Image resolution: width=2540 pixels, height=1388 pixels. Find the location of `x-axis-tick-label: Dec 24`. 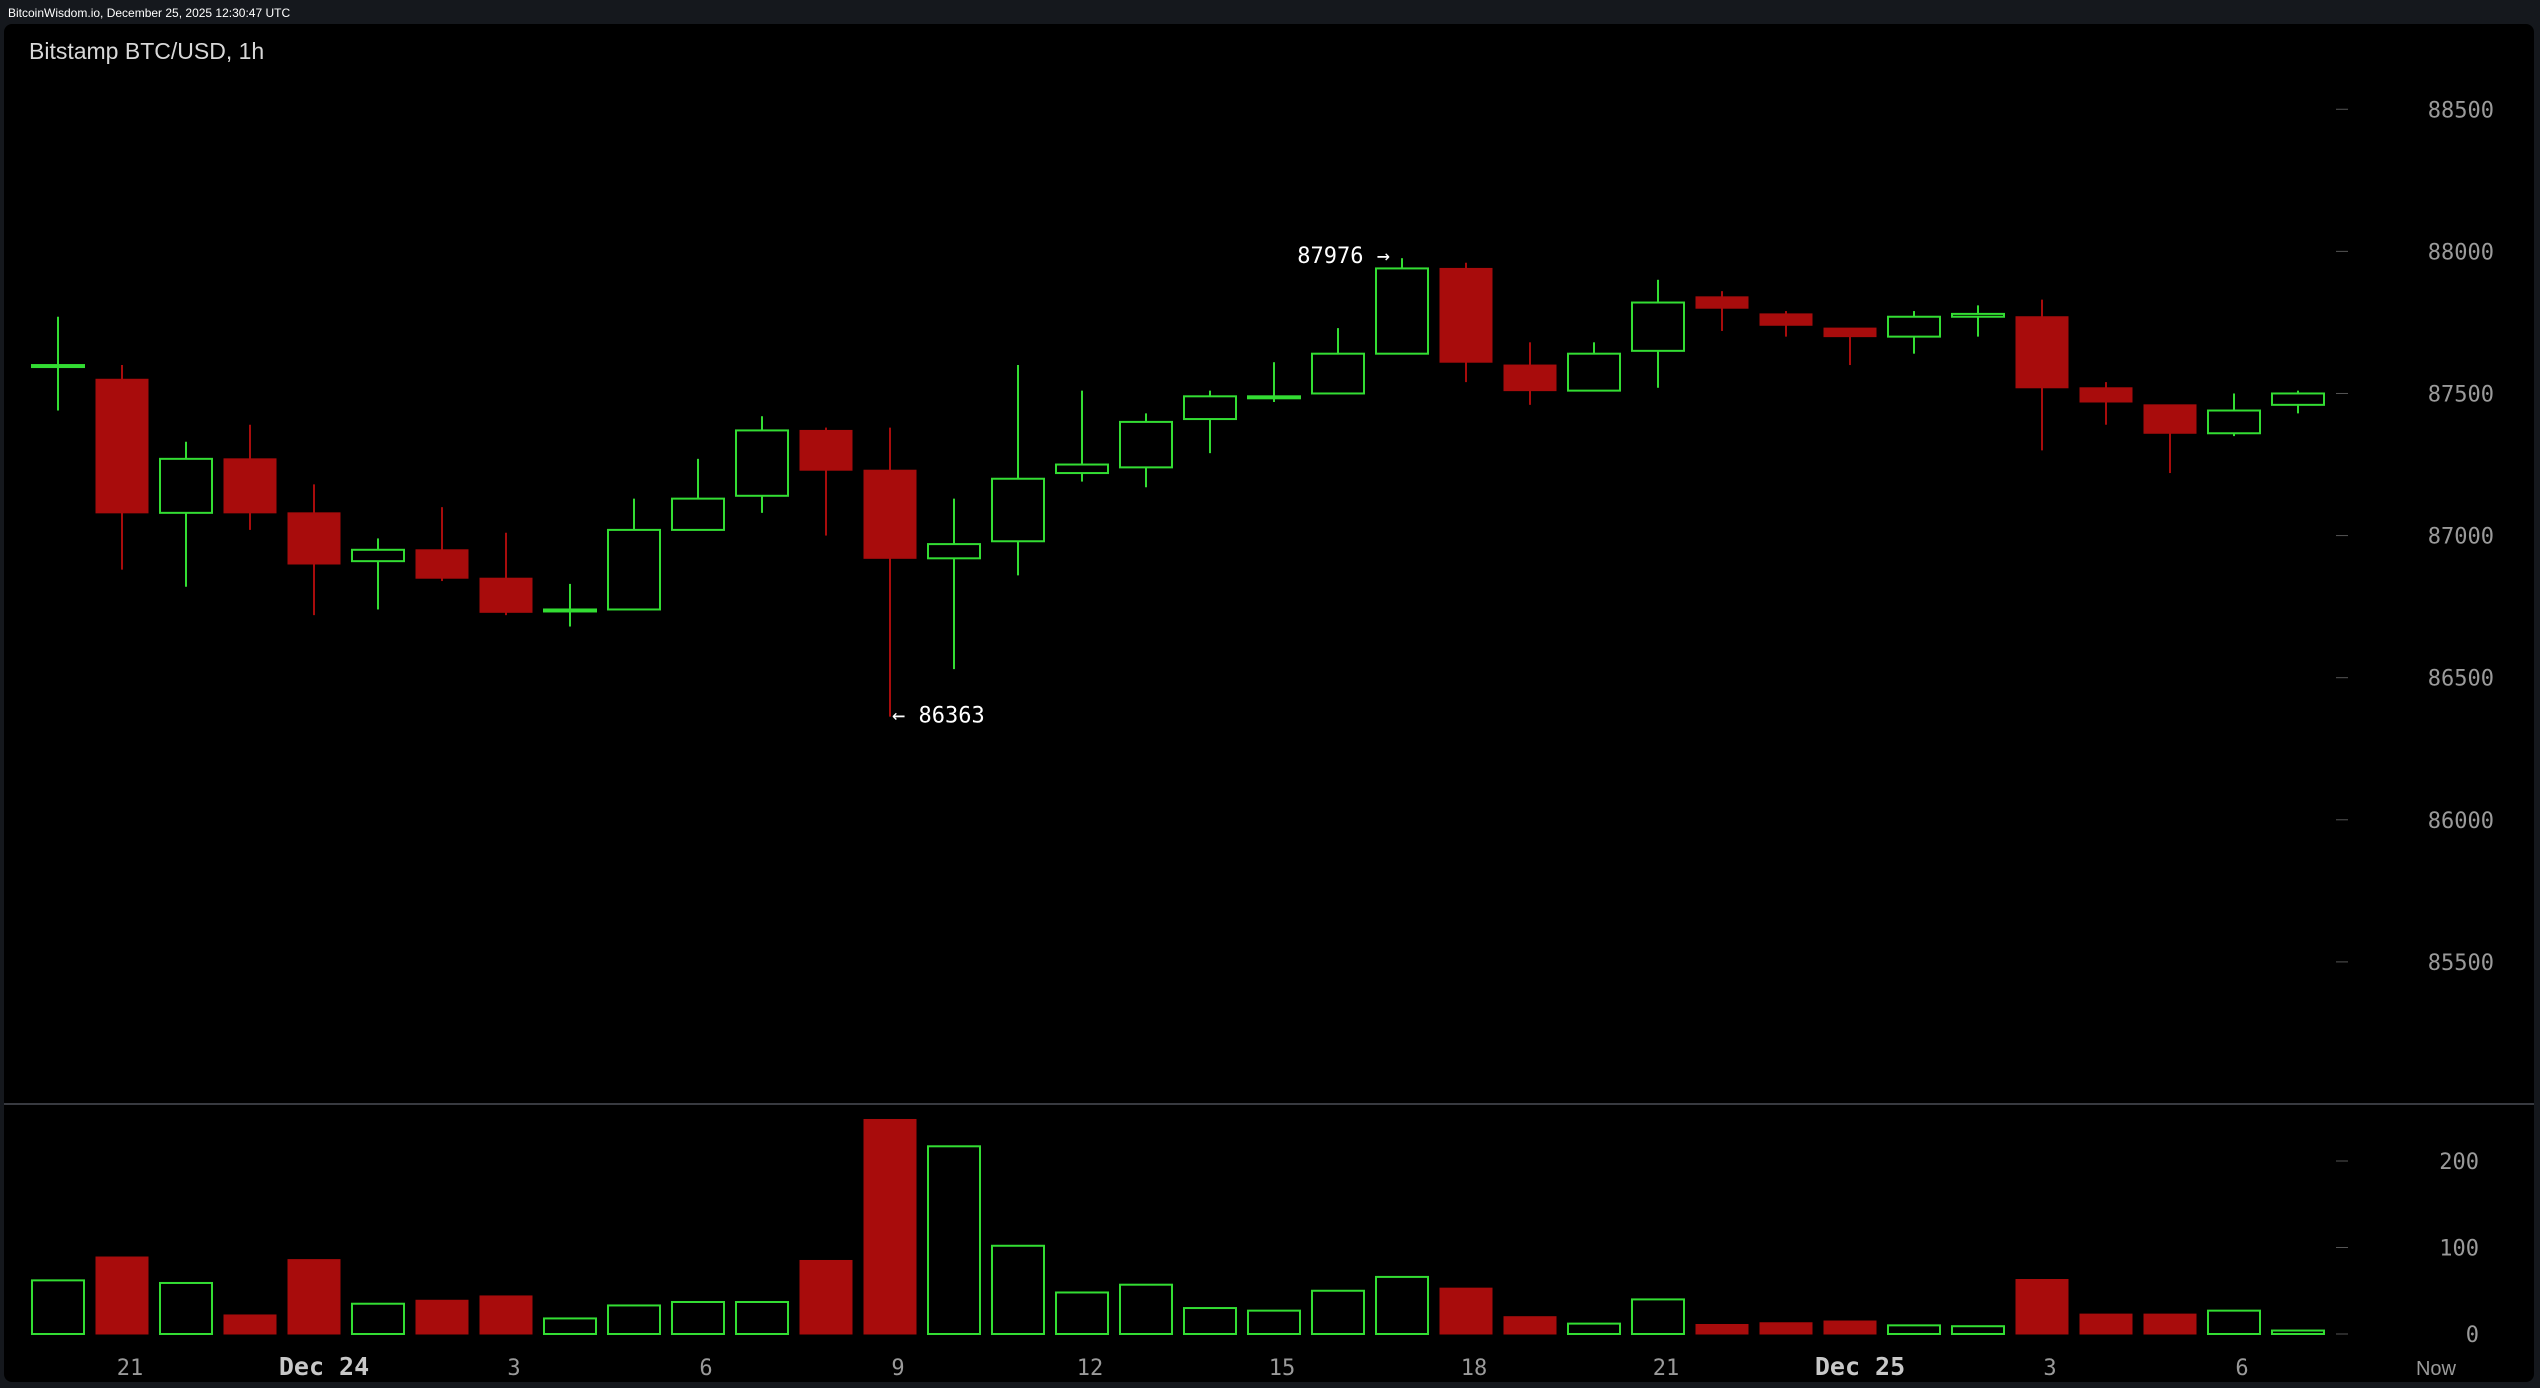

x-axis-tick-label: Dec 24 is located at coordinates (324, 1366).